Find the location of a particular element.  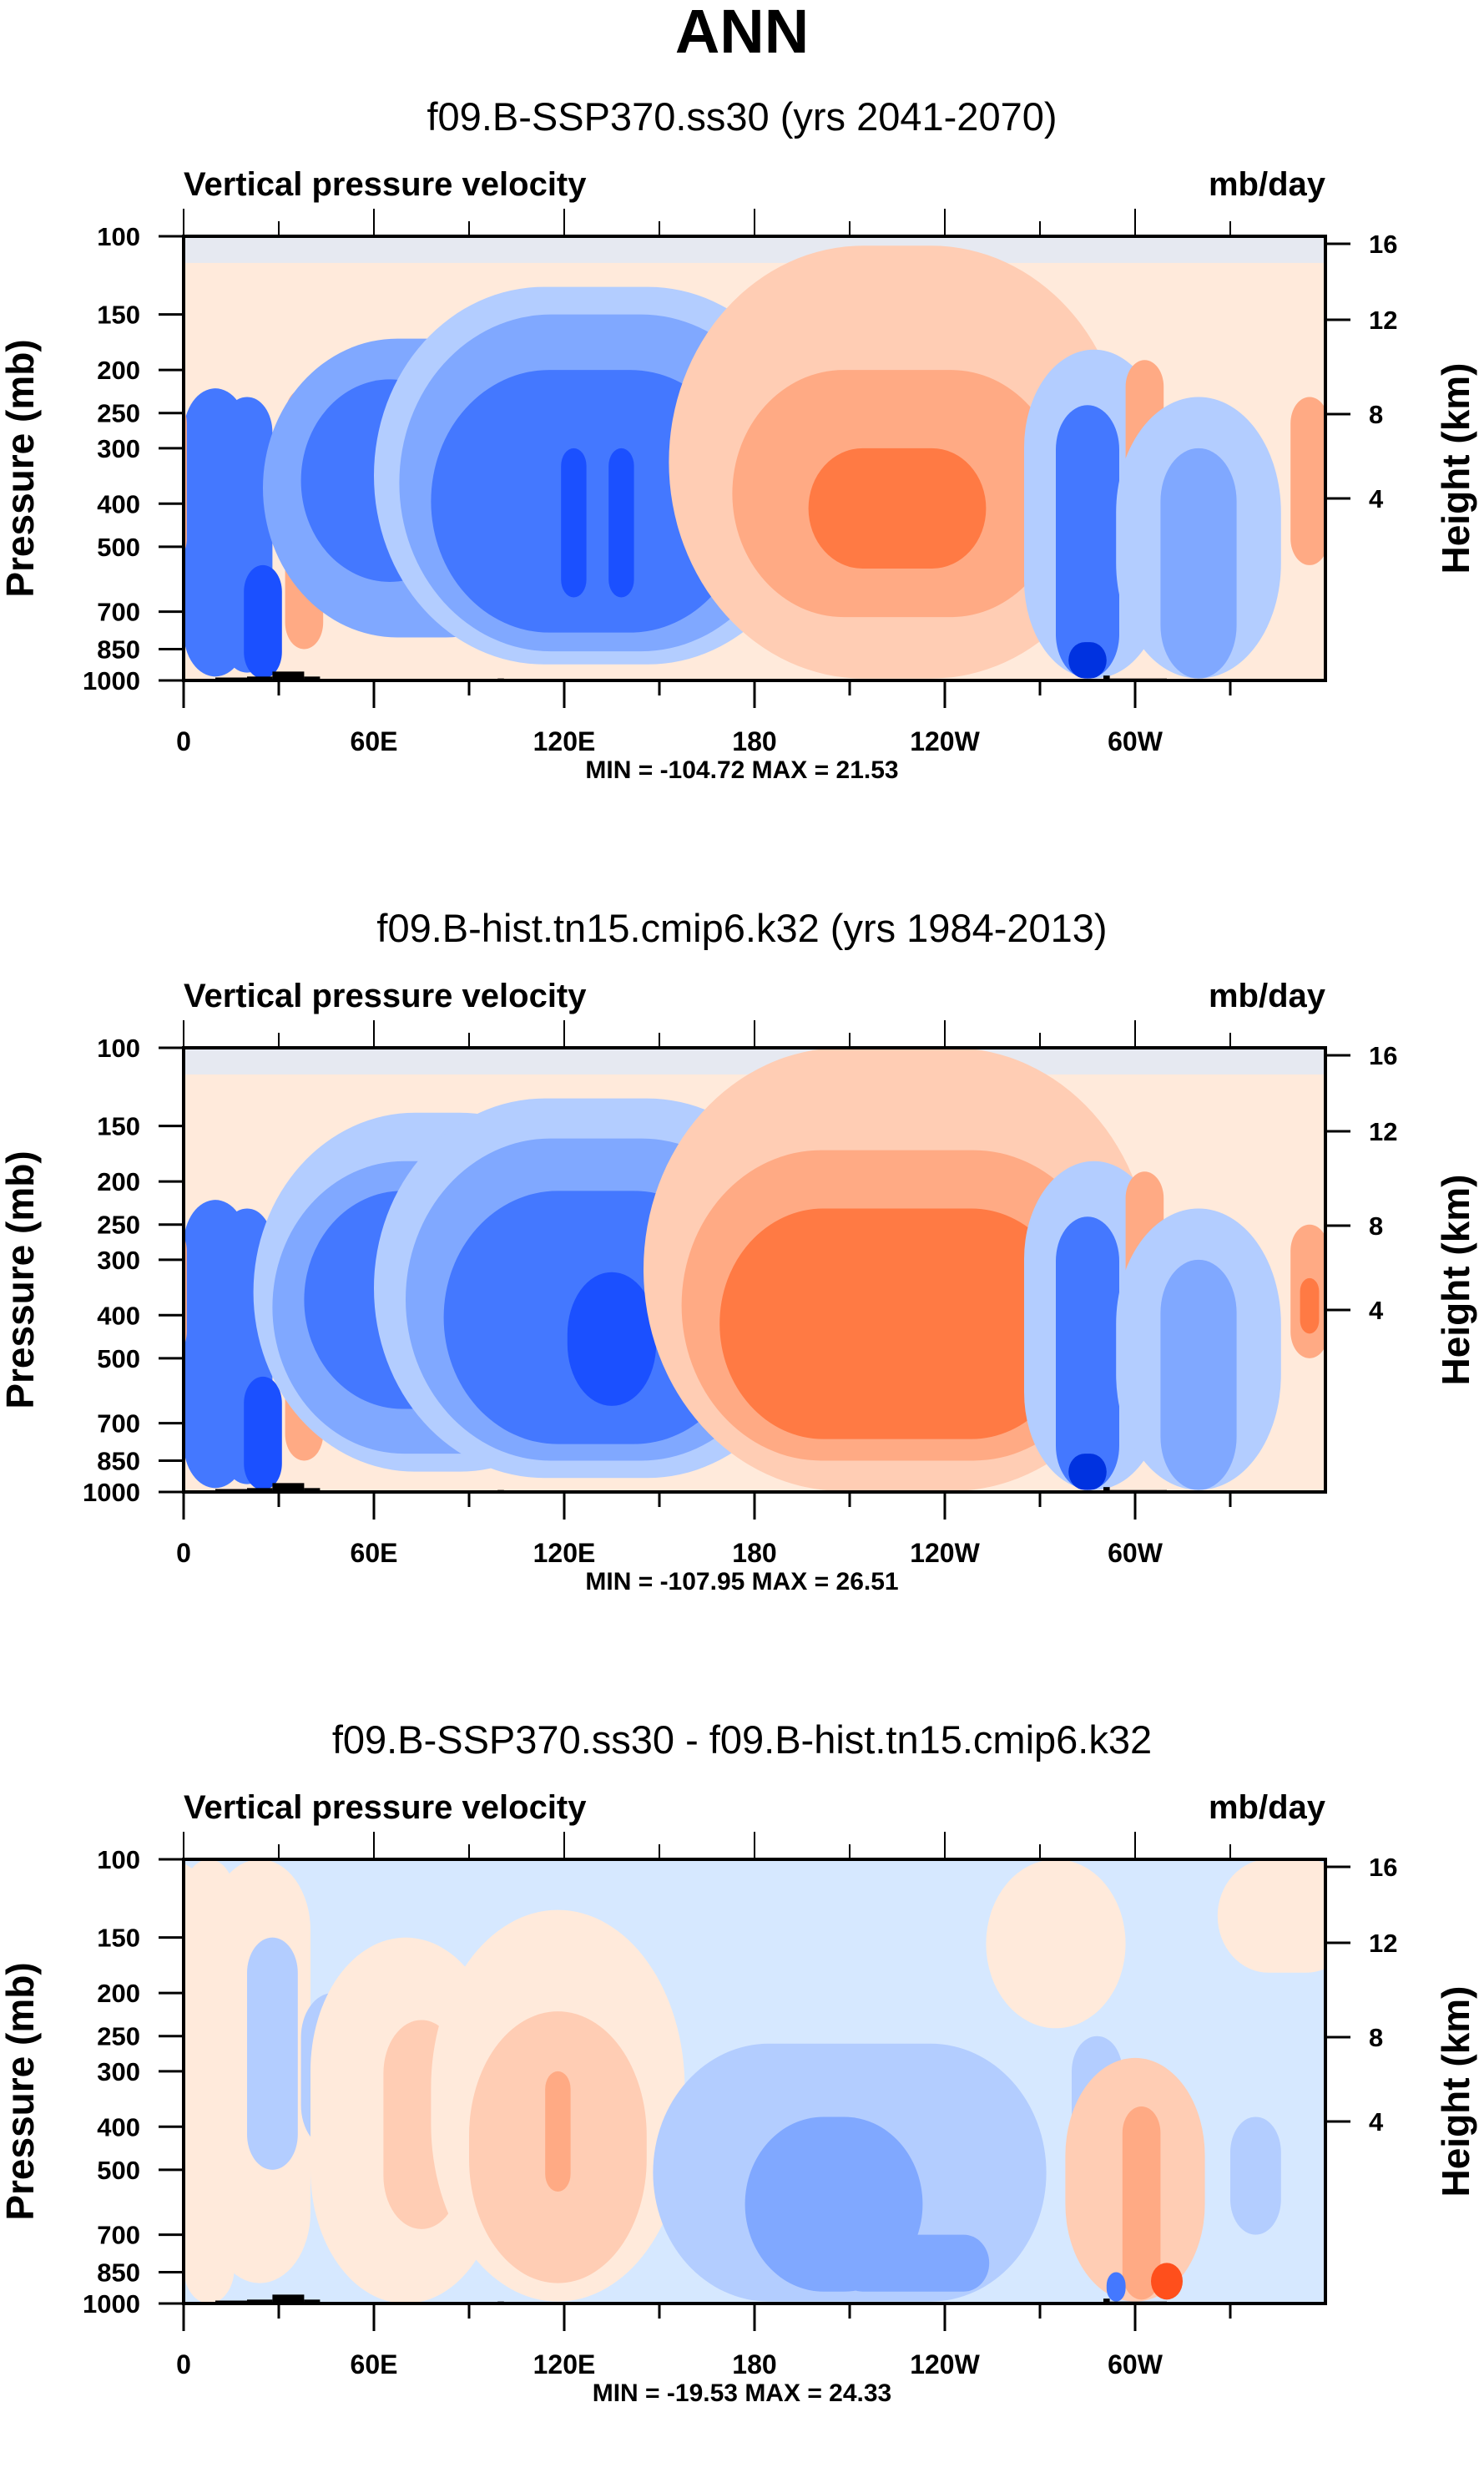

unit-label: mb/day is located at coordinates (1266, 996).